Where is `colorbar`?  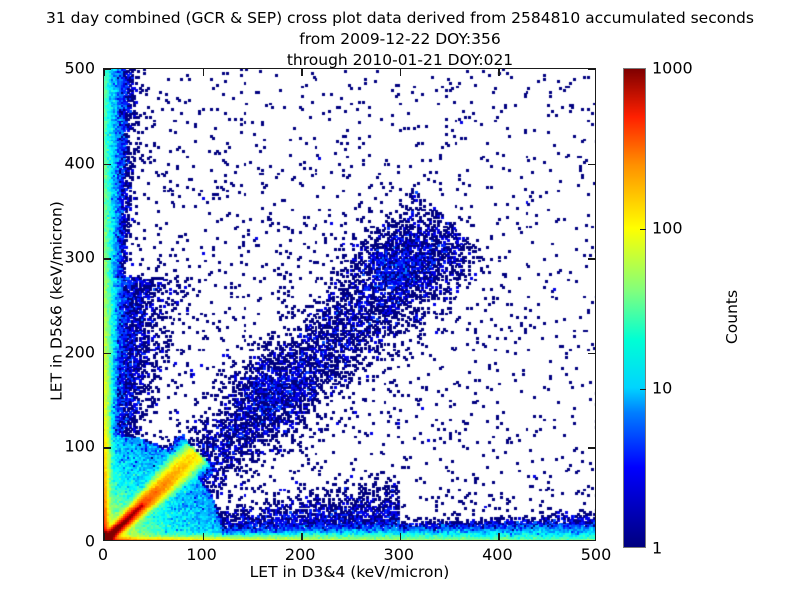
colorbar is located at coordinates (634, 308).